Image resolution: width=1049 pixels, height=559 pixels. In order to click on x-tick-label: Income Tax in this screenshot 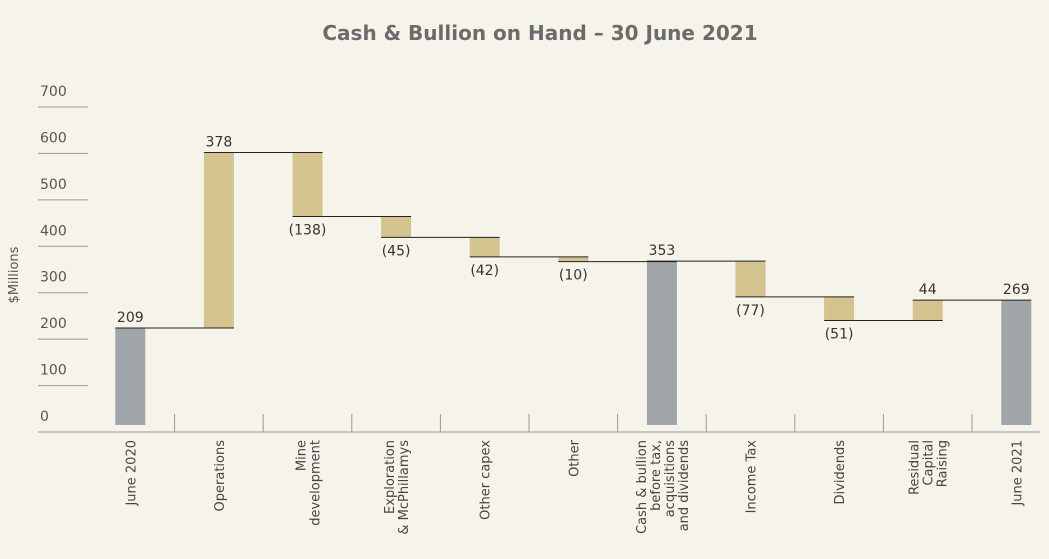, I will do `click(752, 477)`.